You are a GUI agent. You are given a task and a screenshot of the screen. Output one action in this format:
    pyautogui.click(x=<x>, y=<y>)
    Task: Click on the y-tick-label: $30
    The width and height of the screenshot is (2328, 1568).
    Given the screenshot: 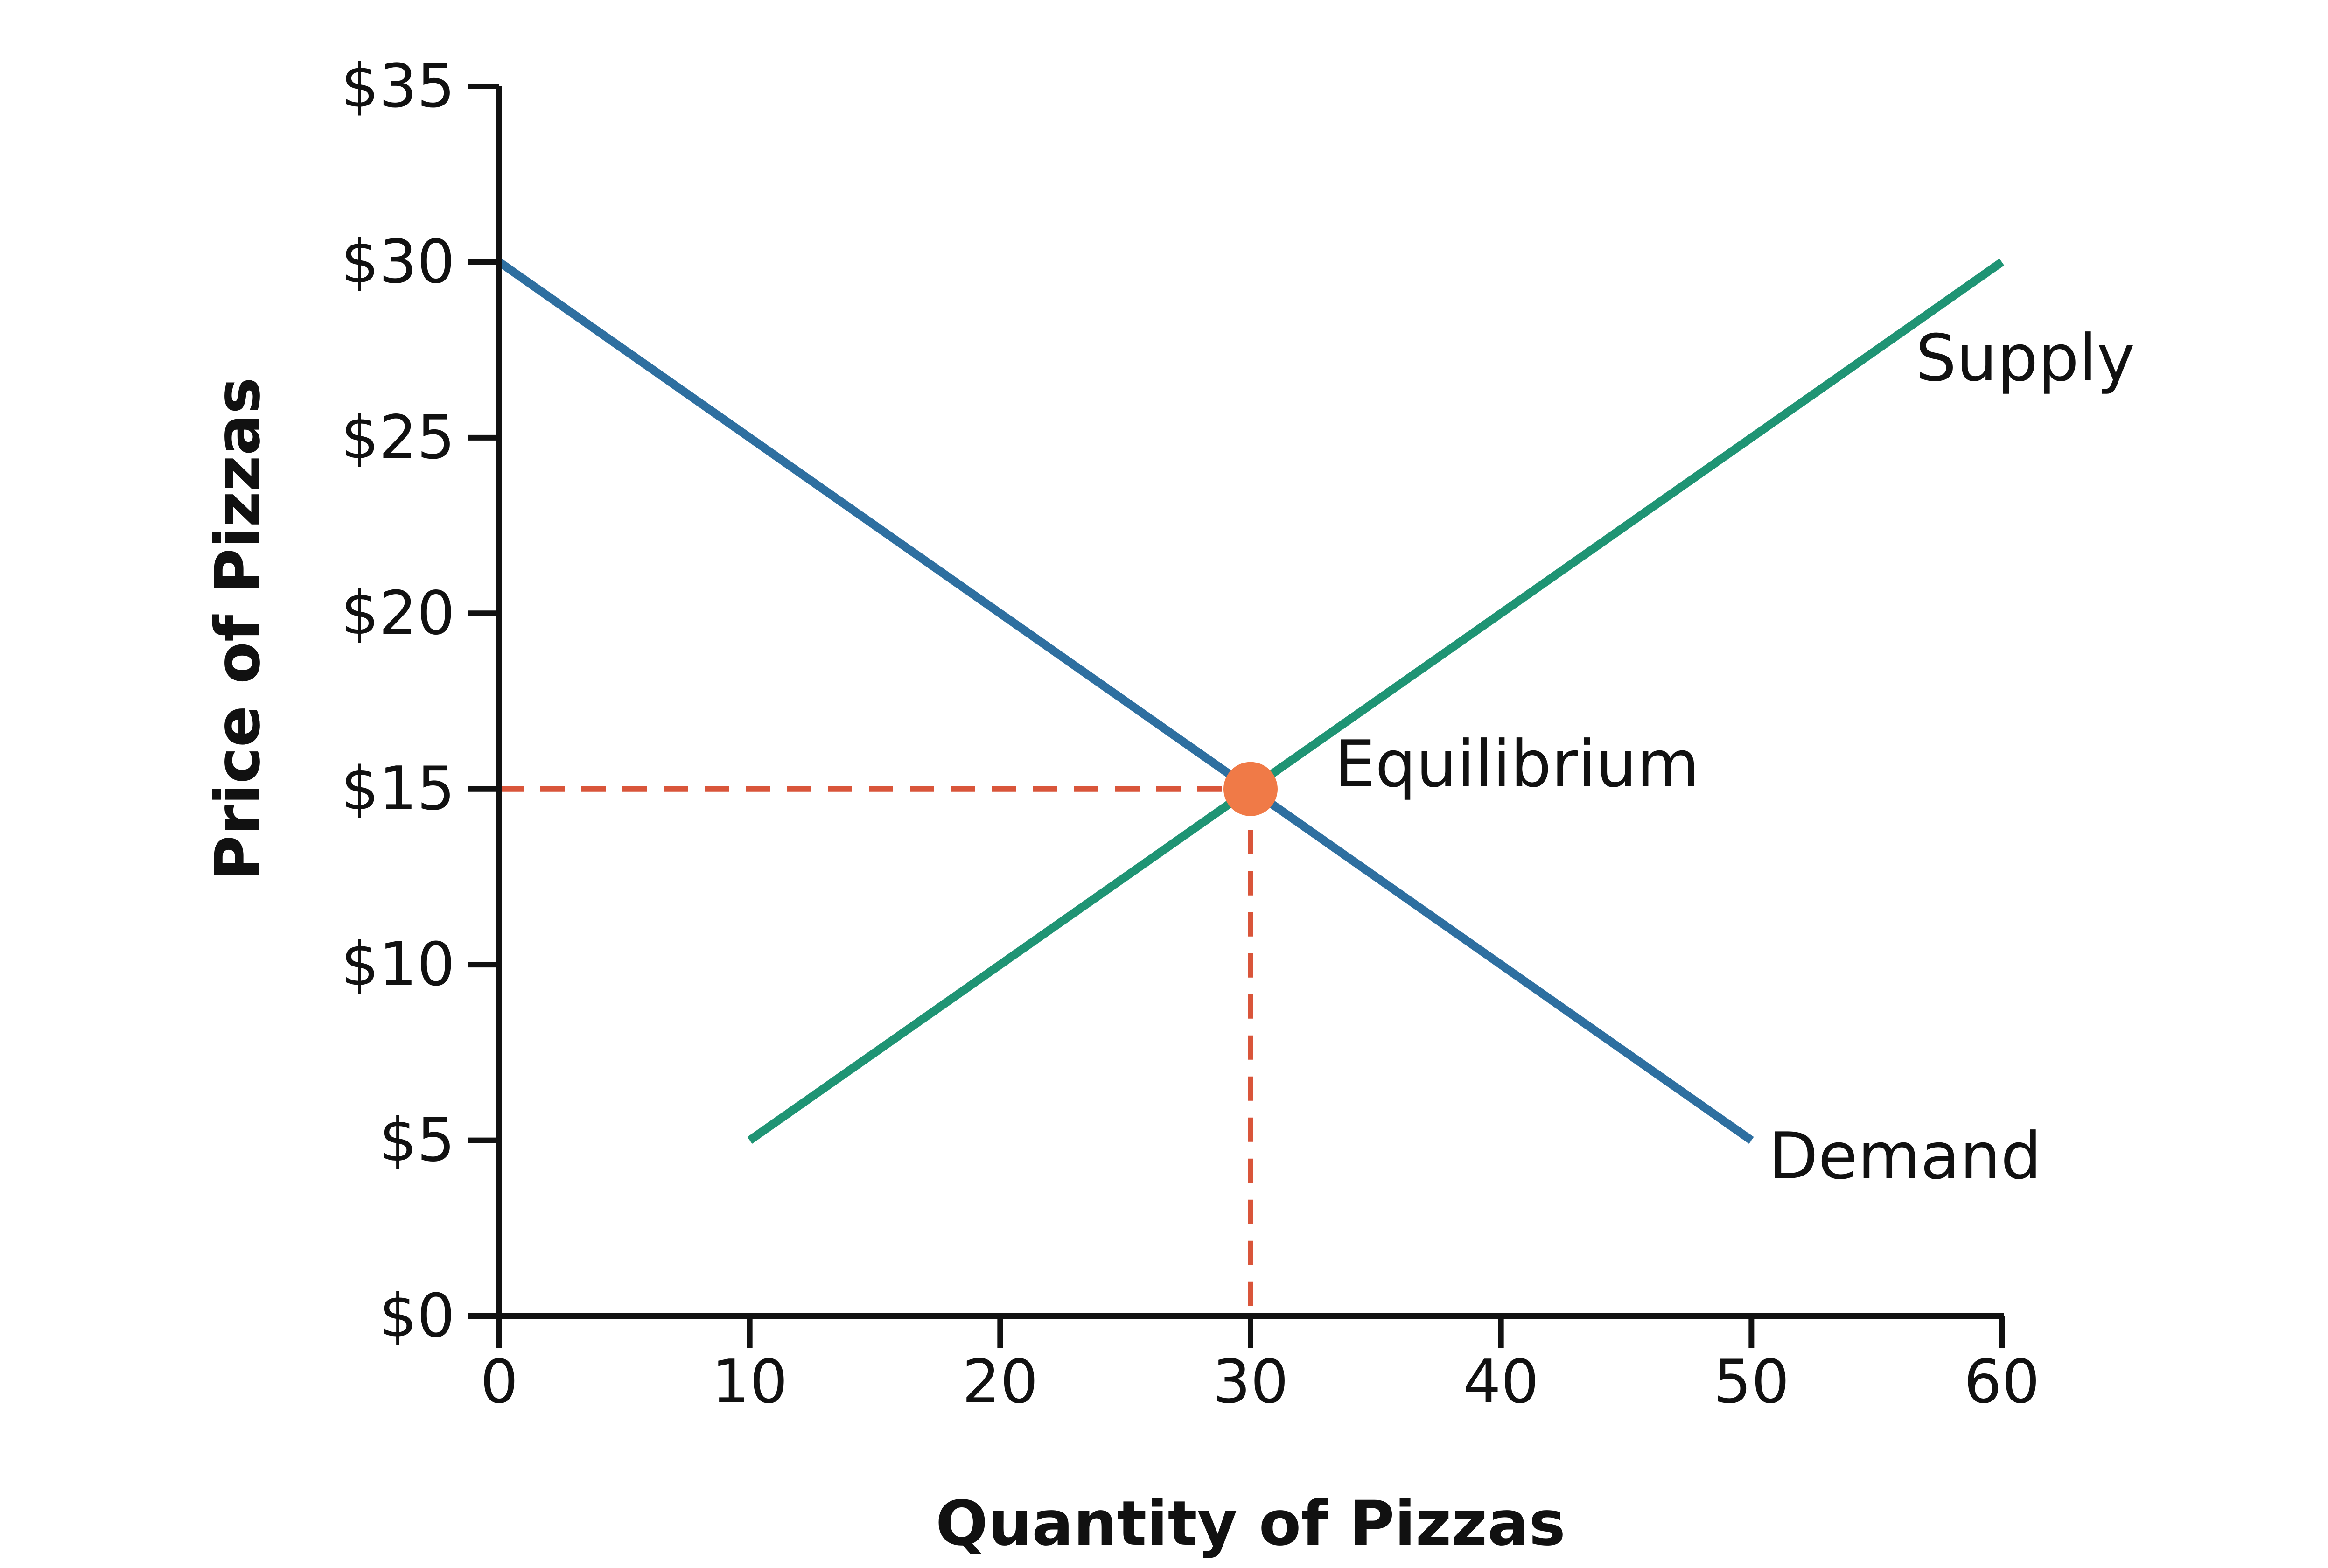 What is the action you would take?
    pyautogui.click(x=398, y=262)
    